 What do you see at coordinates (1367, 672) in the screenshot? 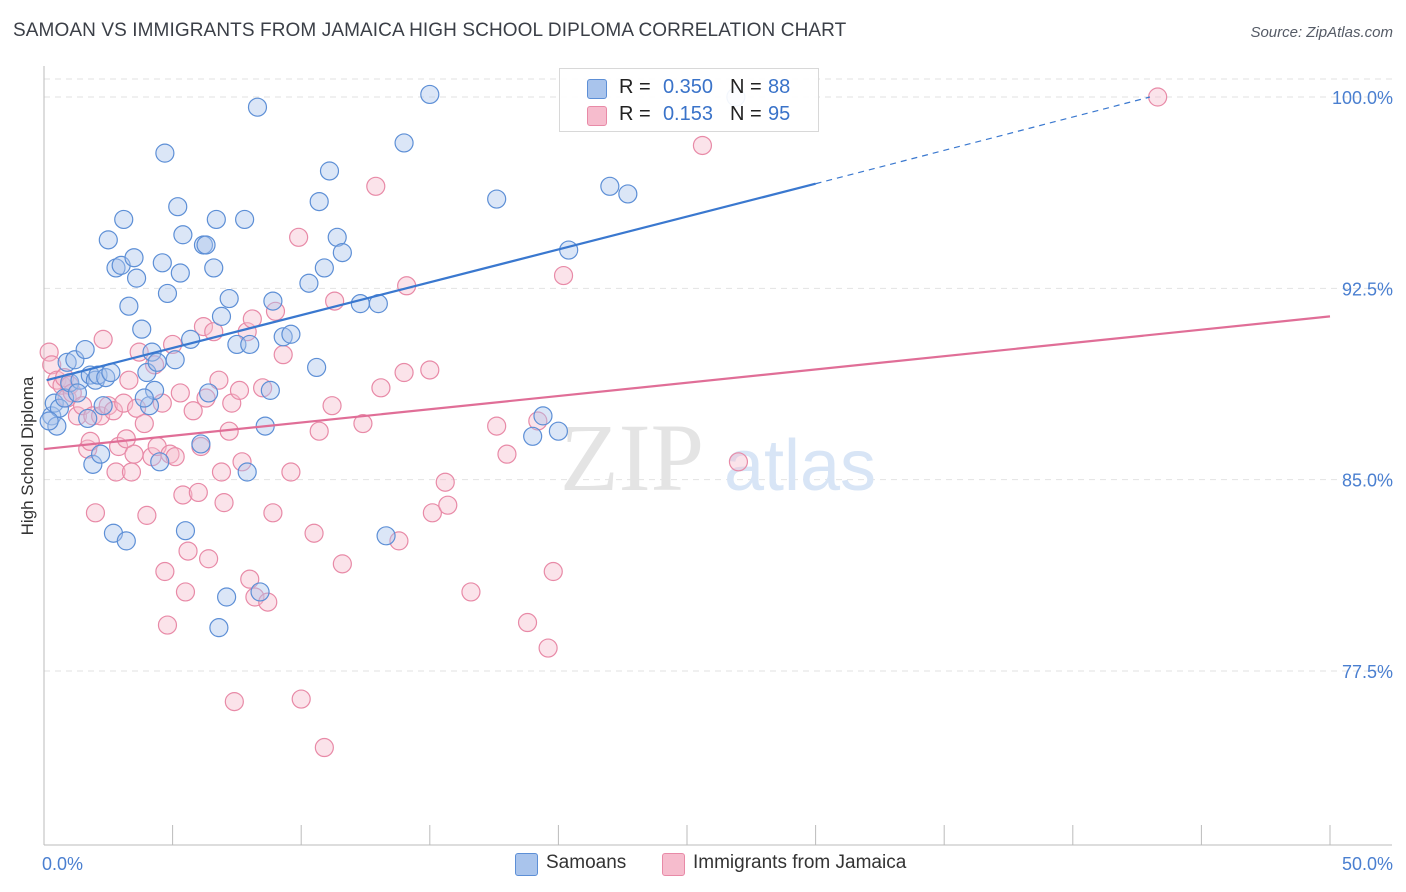
I see `y-tick-label: 77.5%` at bounding box center [1367, 672].